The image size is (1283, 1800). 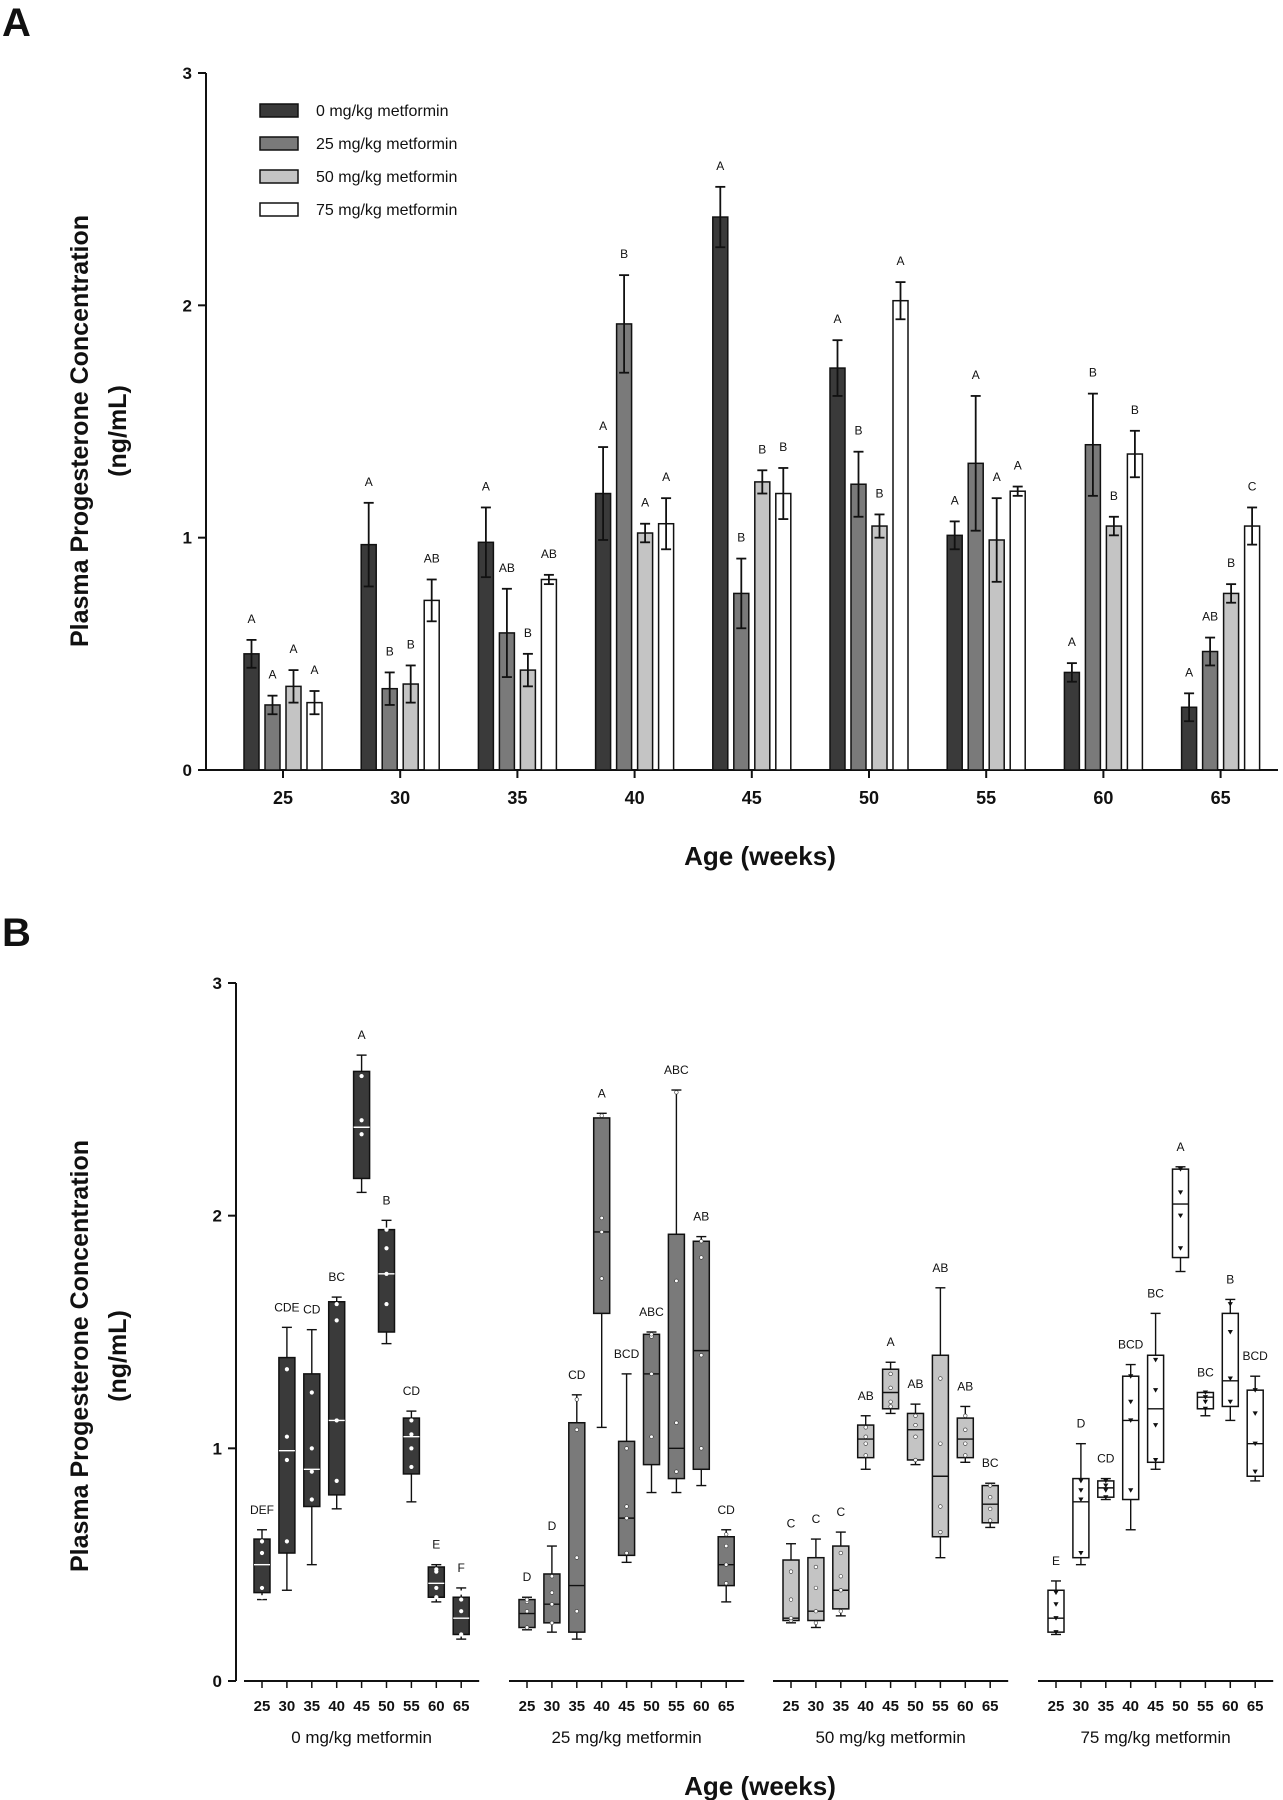 What do you see at coordinates (627, 1354) in the screenshot?
I see `panel-b-significance-letter: BCD` at bounding box center [627, 1354].